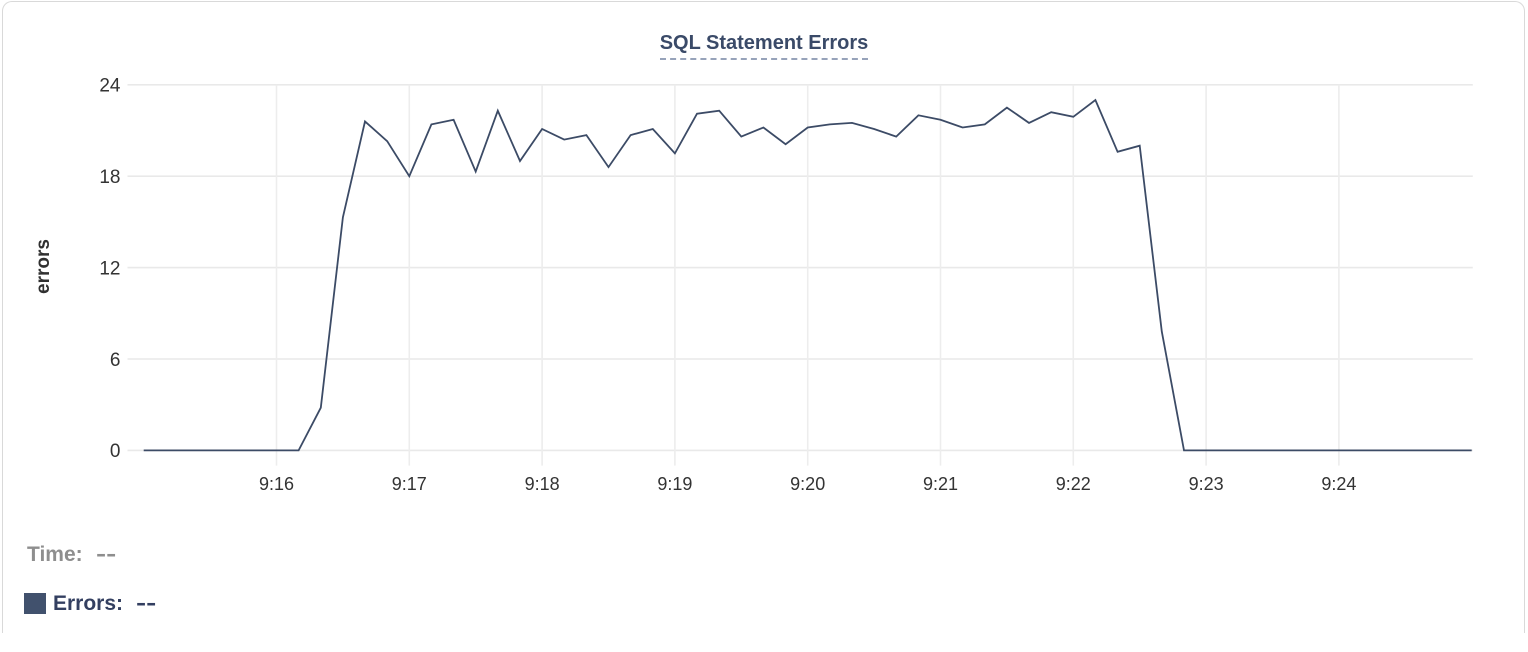 This screenshot has height=652, width=1528. I want to click on legend-time-row: Time: --, so click(71, 554).